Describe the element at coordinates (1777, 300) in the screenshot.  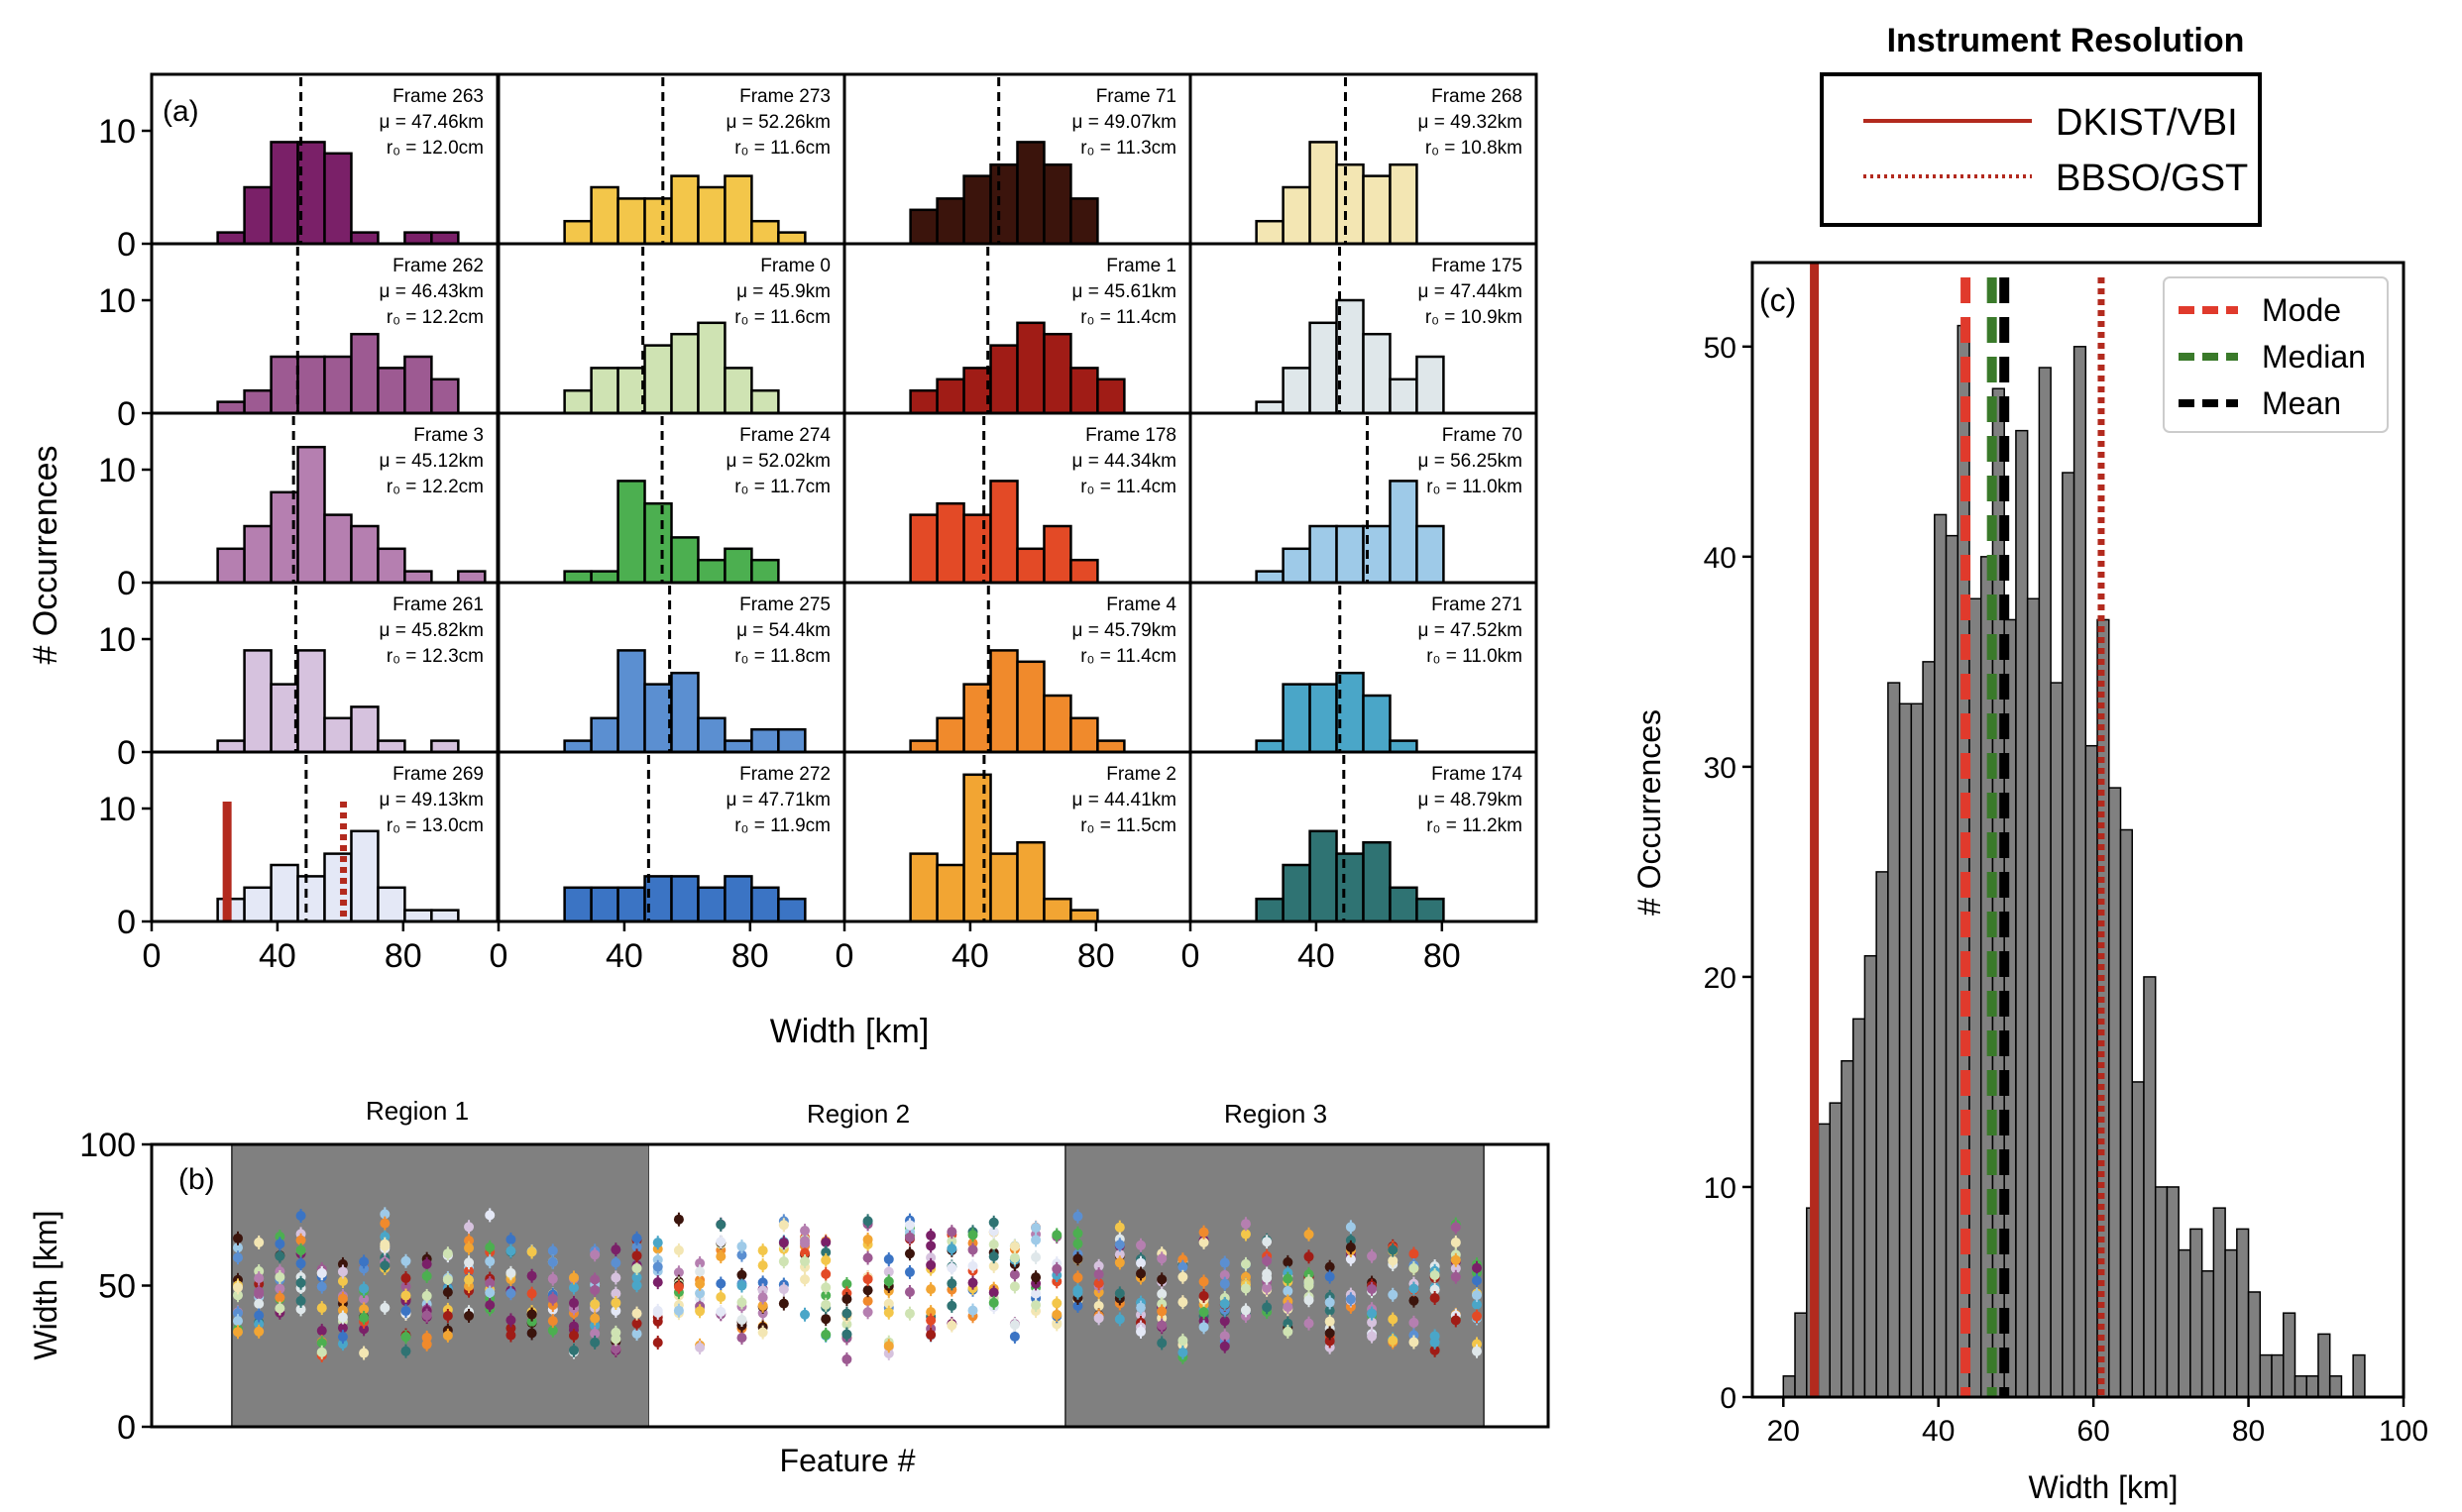
I see `panel-c-label: (c)` at that location.